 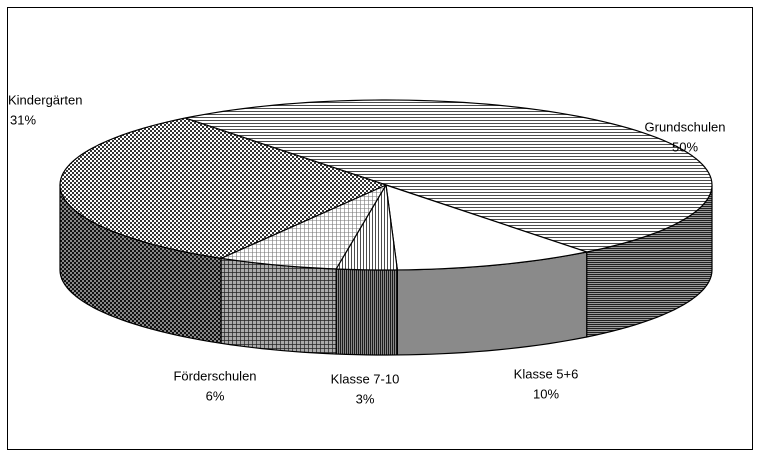 I want to click on slice-value-label: 31%, so click(x=23, y=119).